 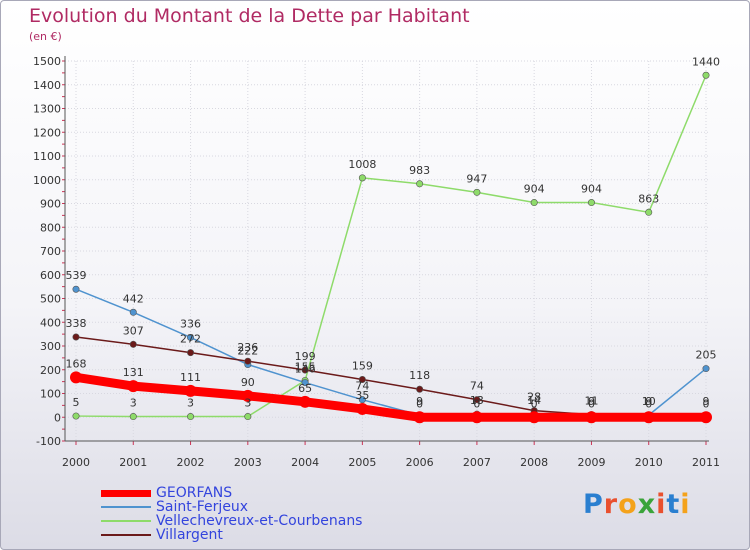 What do you see at coordinates (248, 462) in the screenshot?
I see `x-tick-label: 2003` at bounding box center [248, 462].